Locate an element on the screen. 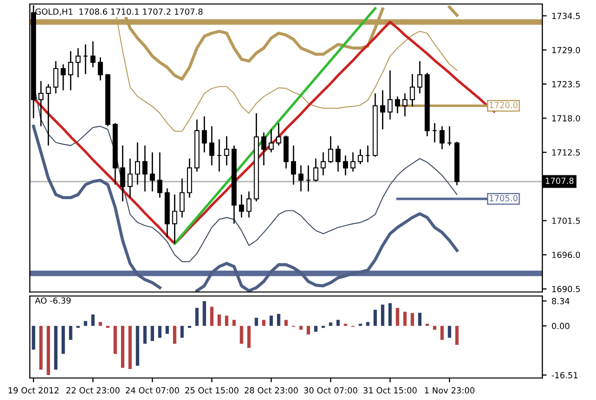 This screenshot has height=400, width=596. x-tick-label: 30 Oct 07:00 is located at coordinates (331, 390).